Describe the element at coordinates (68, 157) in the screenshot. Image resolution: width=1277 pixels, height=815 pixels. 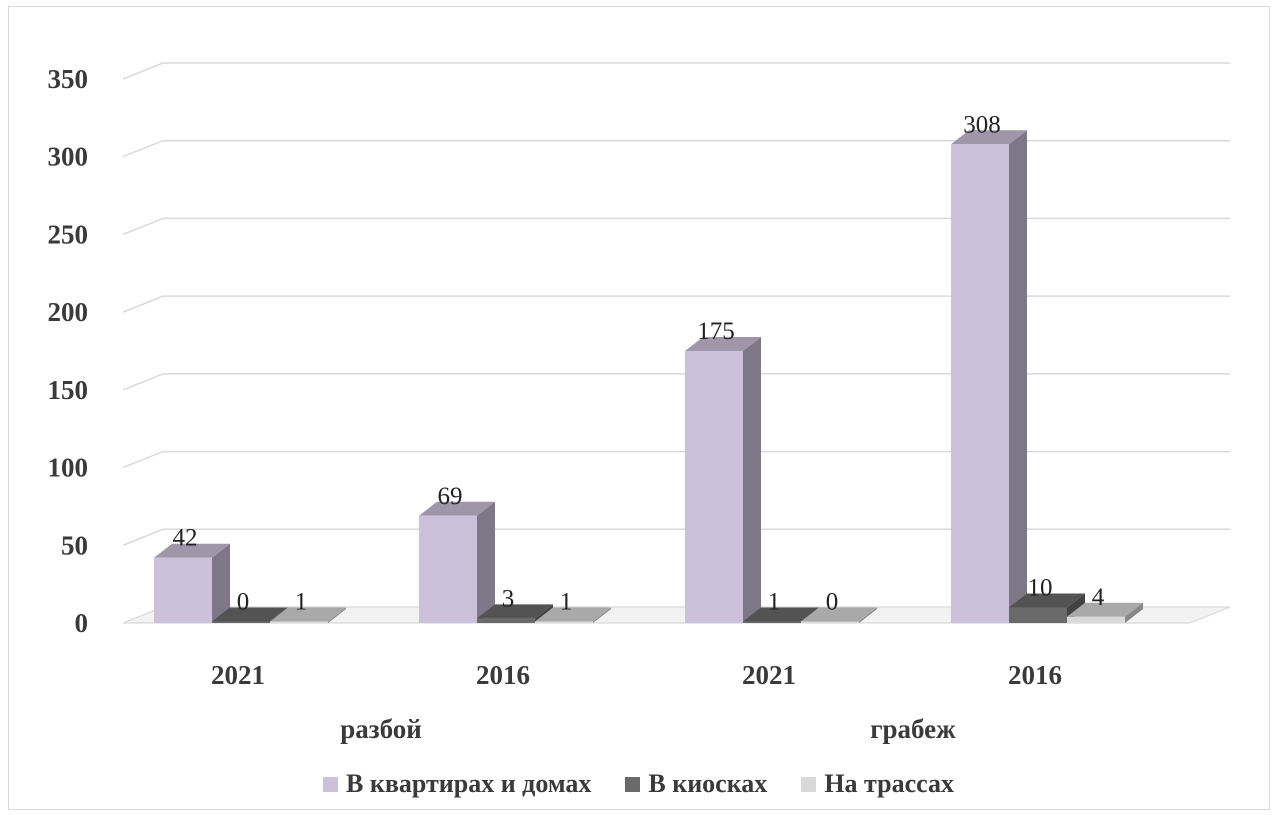
I see `y-tick-label: 300` at that location.